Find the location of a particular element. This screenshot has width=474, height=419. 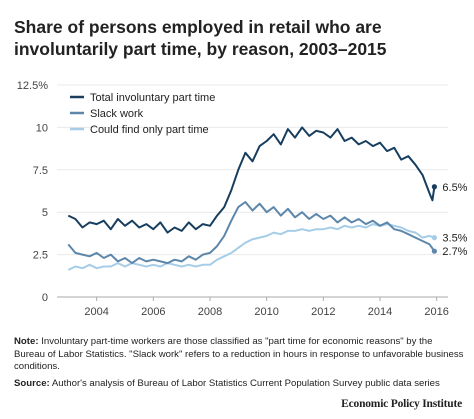

end-labels: 6.5% 2.7%3.5% is located at coordinates (454, 220).